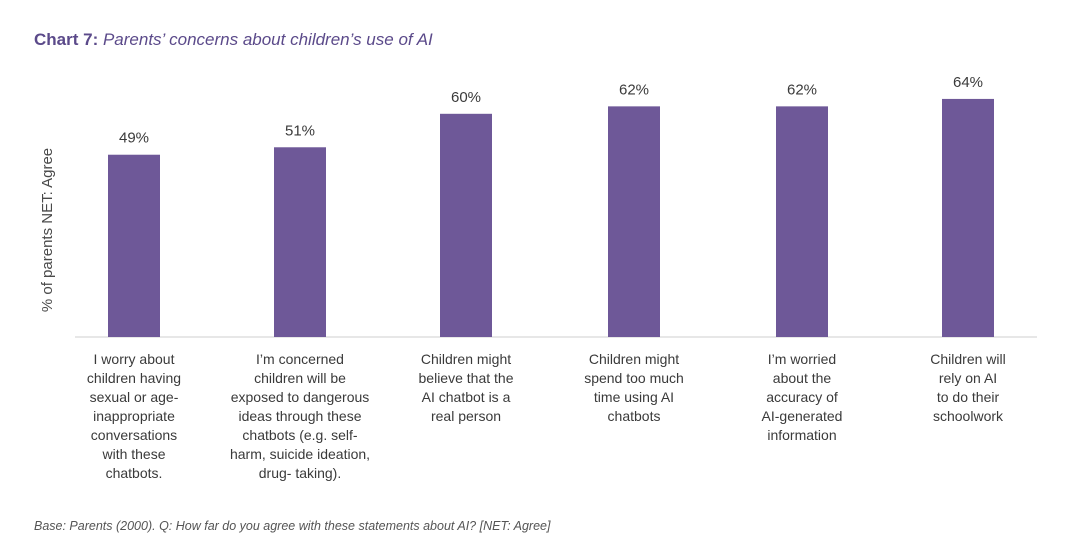 Image resolution: width=1071 pixels, height=558 pixels. What do you see at coordinates (802, 359) in the screenshot?
I see `x-tick-label-line: I’m worried` at bounding box center [802, 359].